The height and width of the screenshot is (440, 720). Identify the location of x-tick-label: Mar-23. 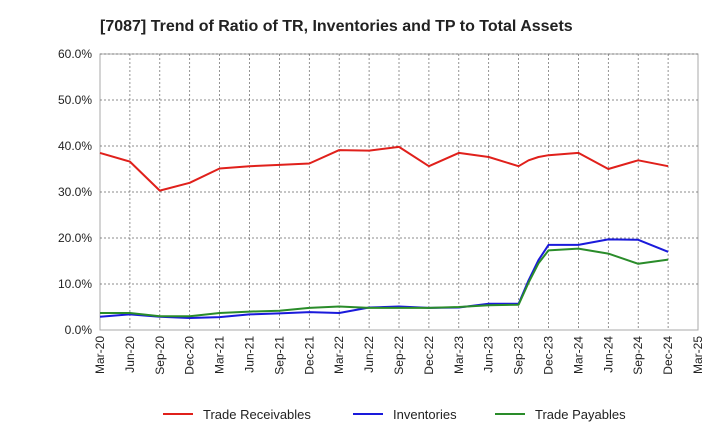
(459, 355).